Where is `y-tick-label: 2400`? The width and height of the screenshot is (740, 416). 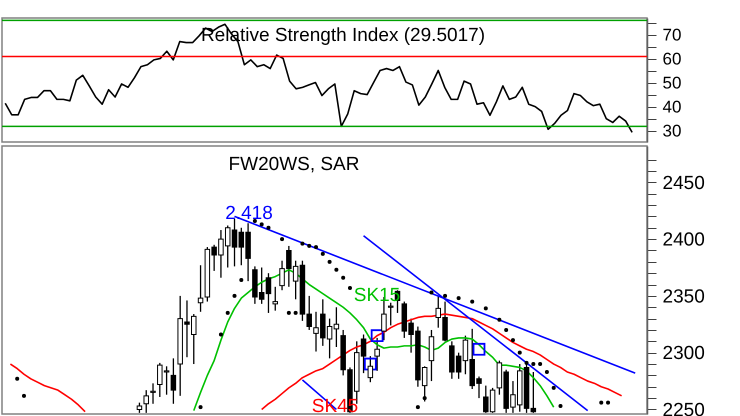
y-tick-label: 2400 is located at coordinates (683, 240).